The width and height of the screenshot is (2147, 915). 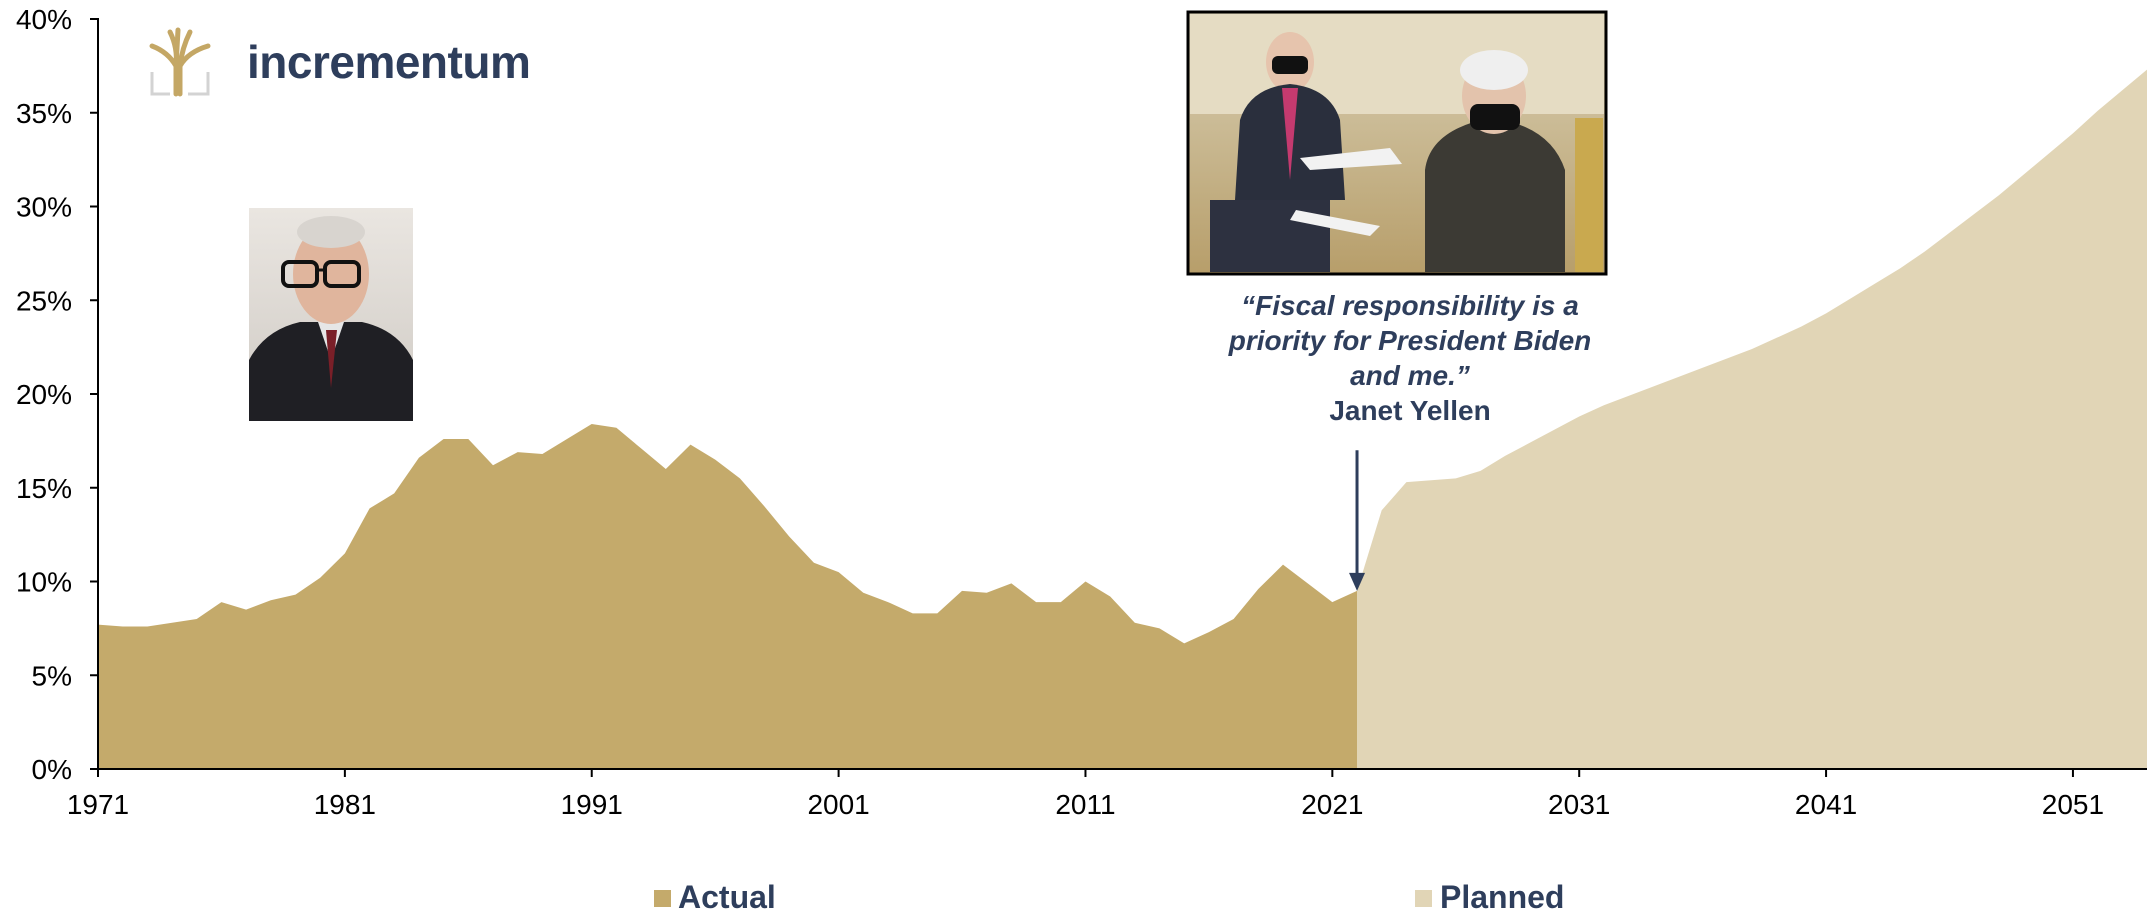 I want to click on meeting-photo, so click(x=1397, y=143).